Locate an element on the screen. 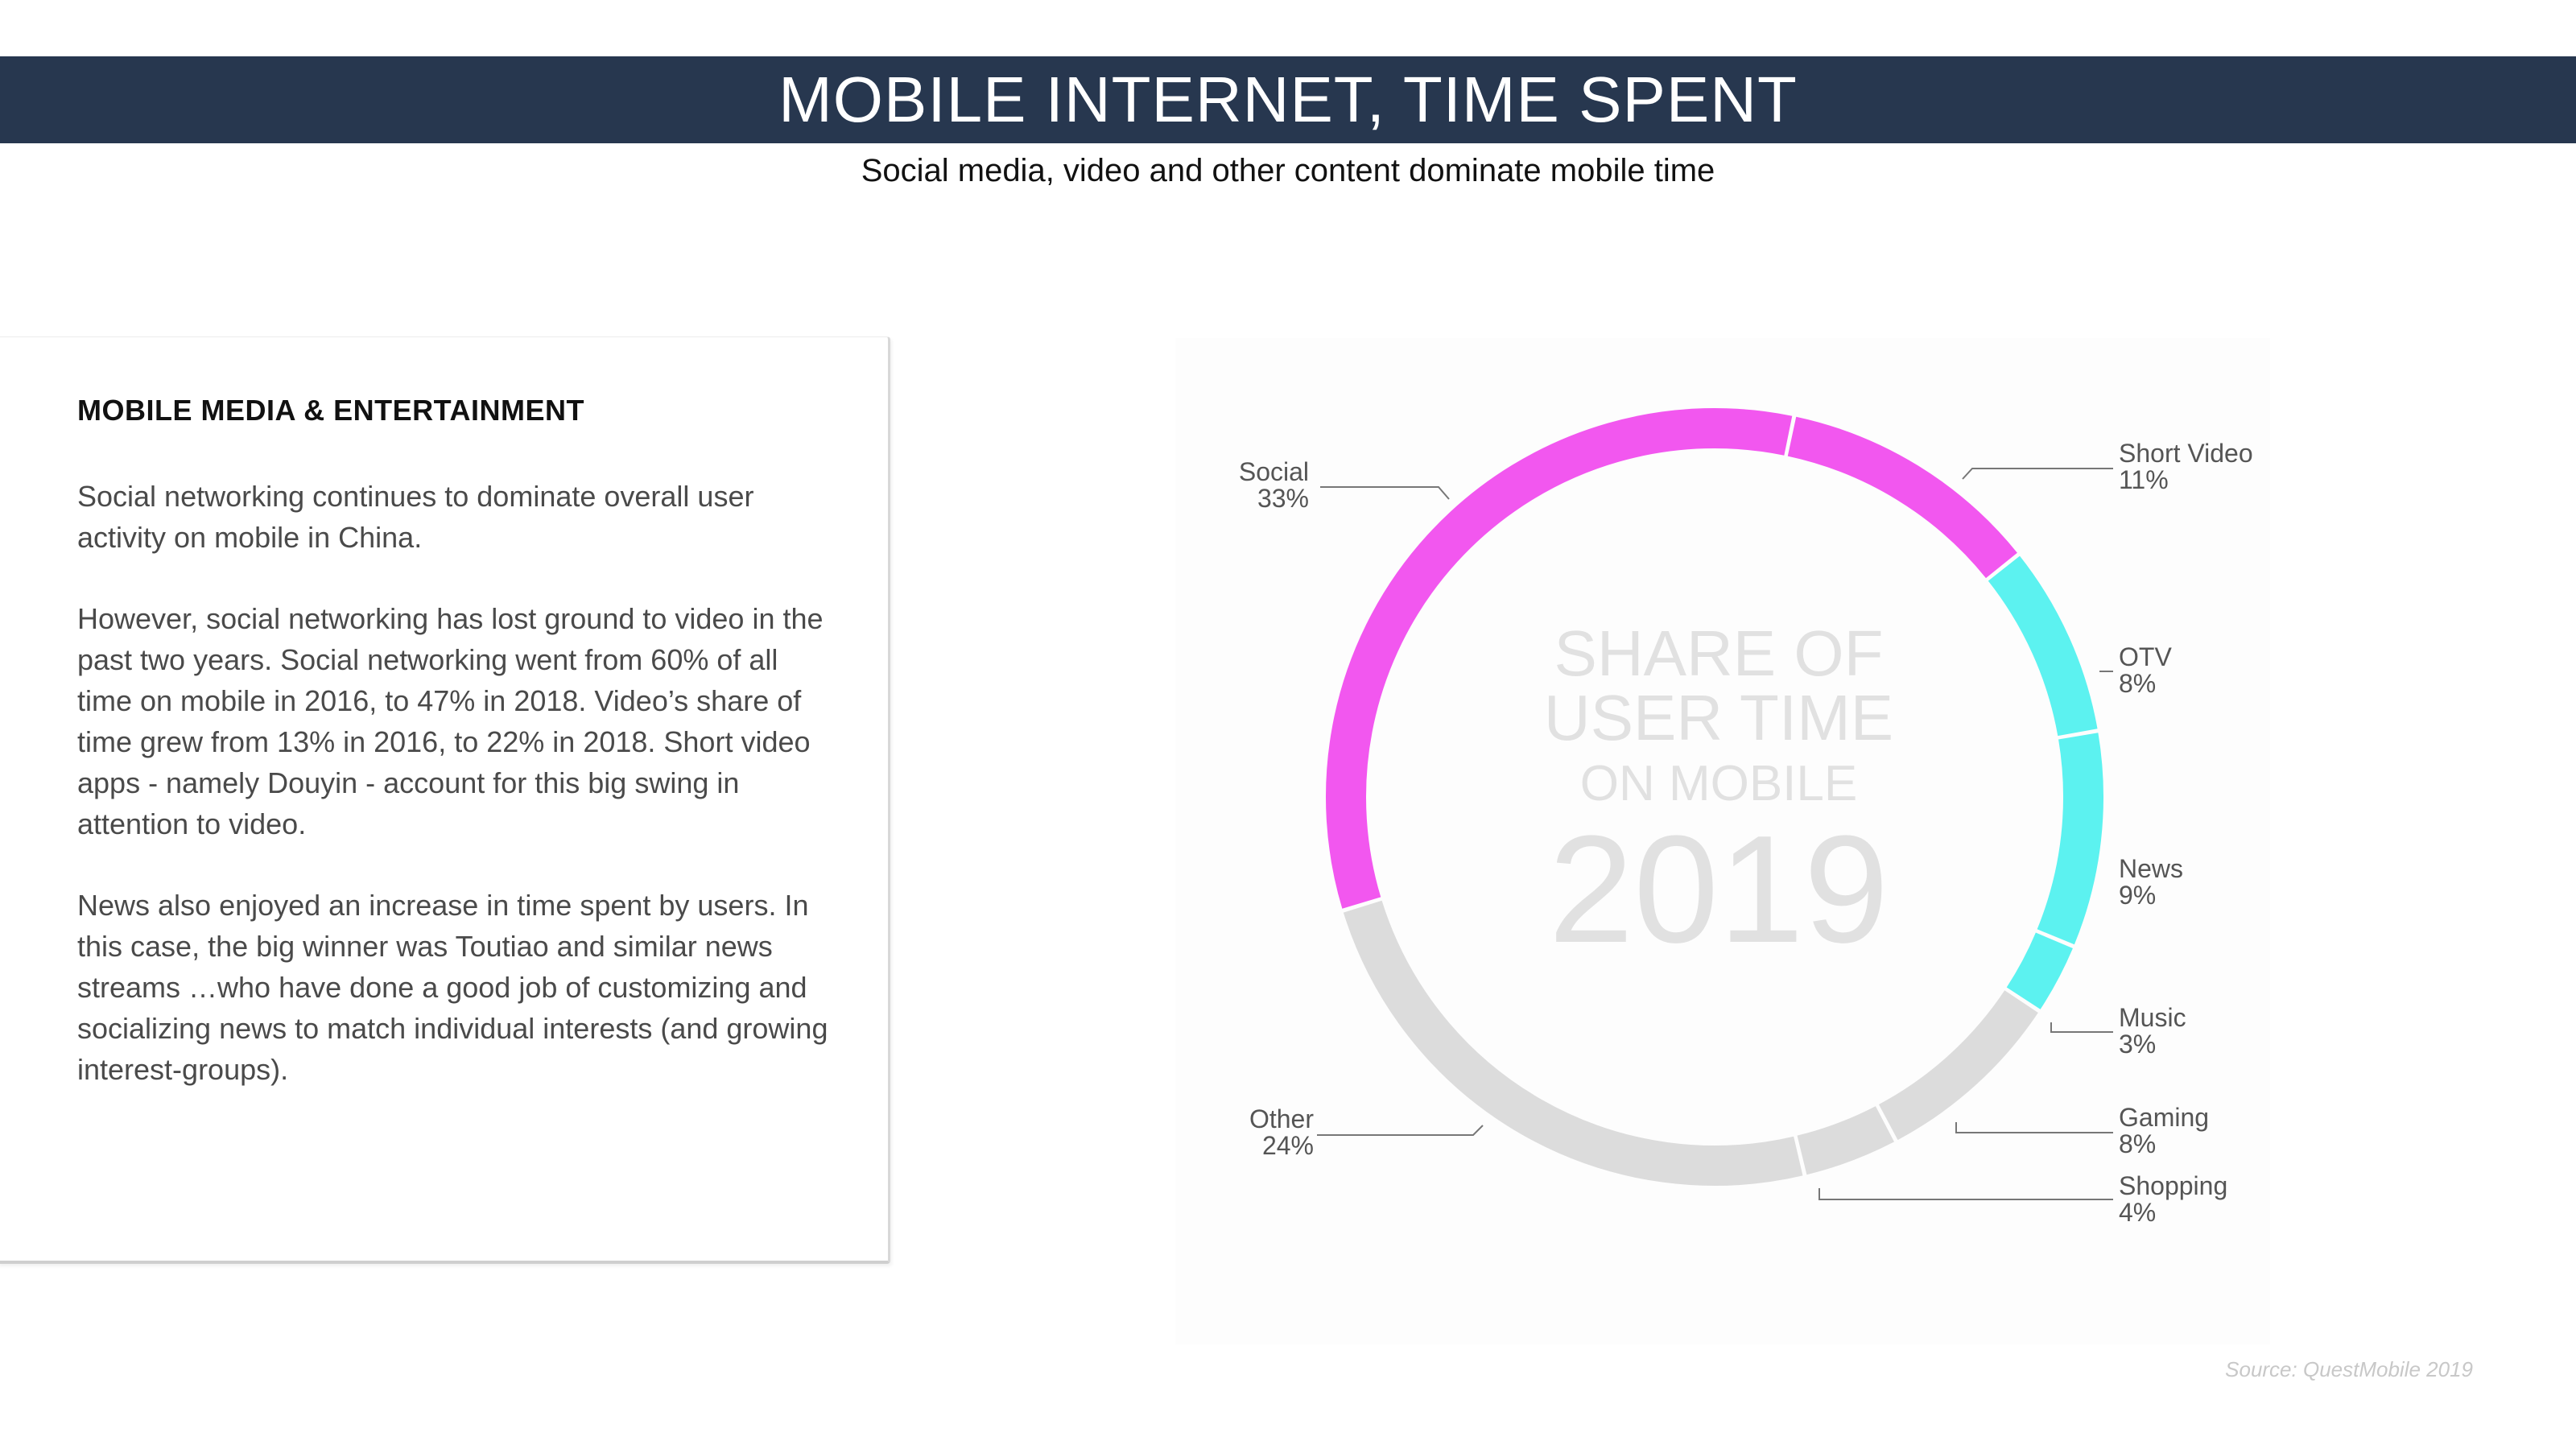 This screenshot has width=2576, height=1449. label-gaming: Gaming 8% is located at coordinates (2164, 1131).